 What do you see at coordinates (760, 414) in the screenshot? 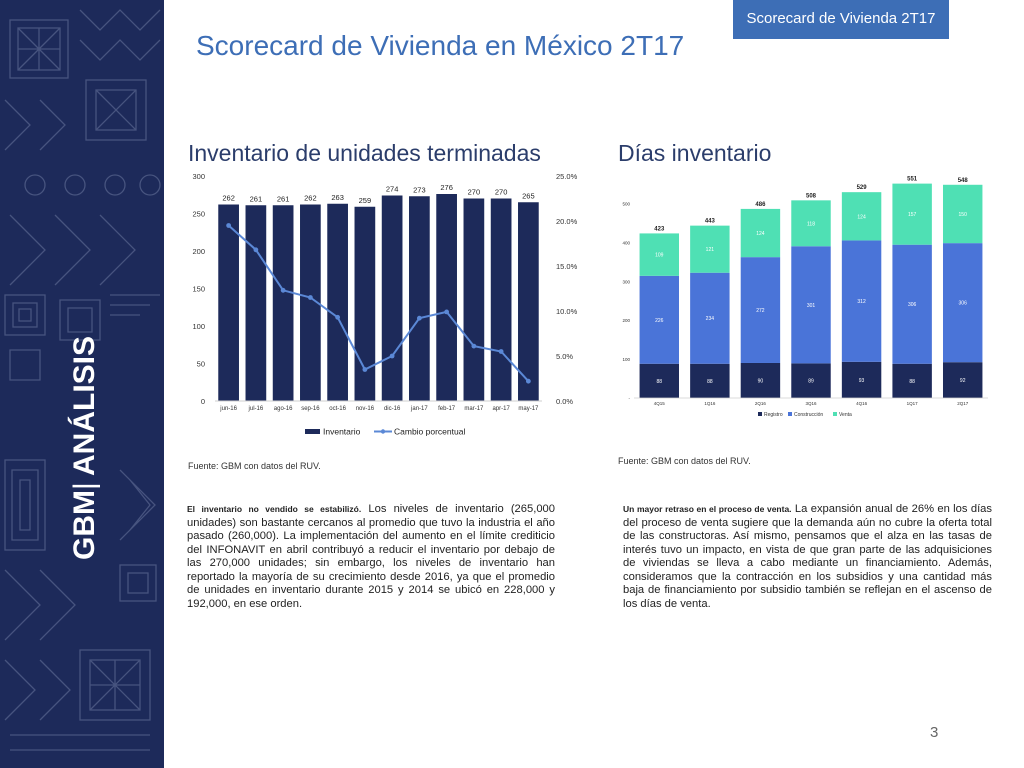
I see `legend-swatch-registro` at bounding box center [760, 414].